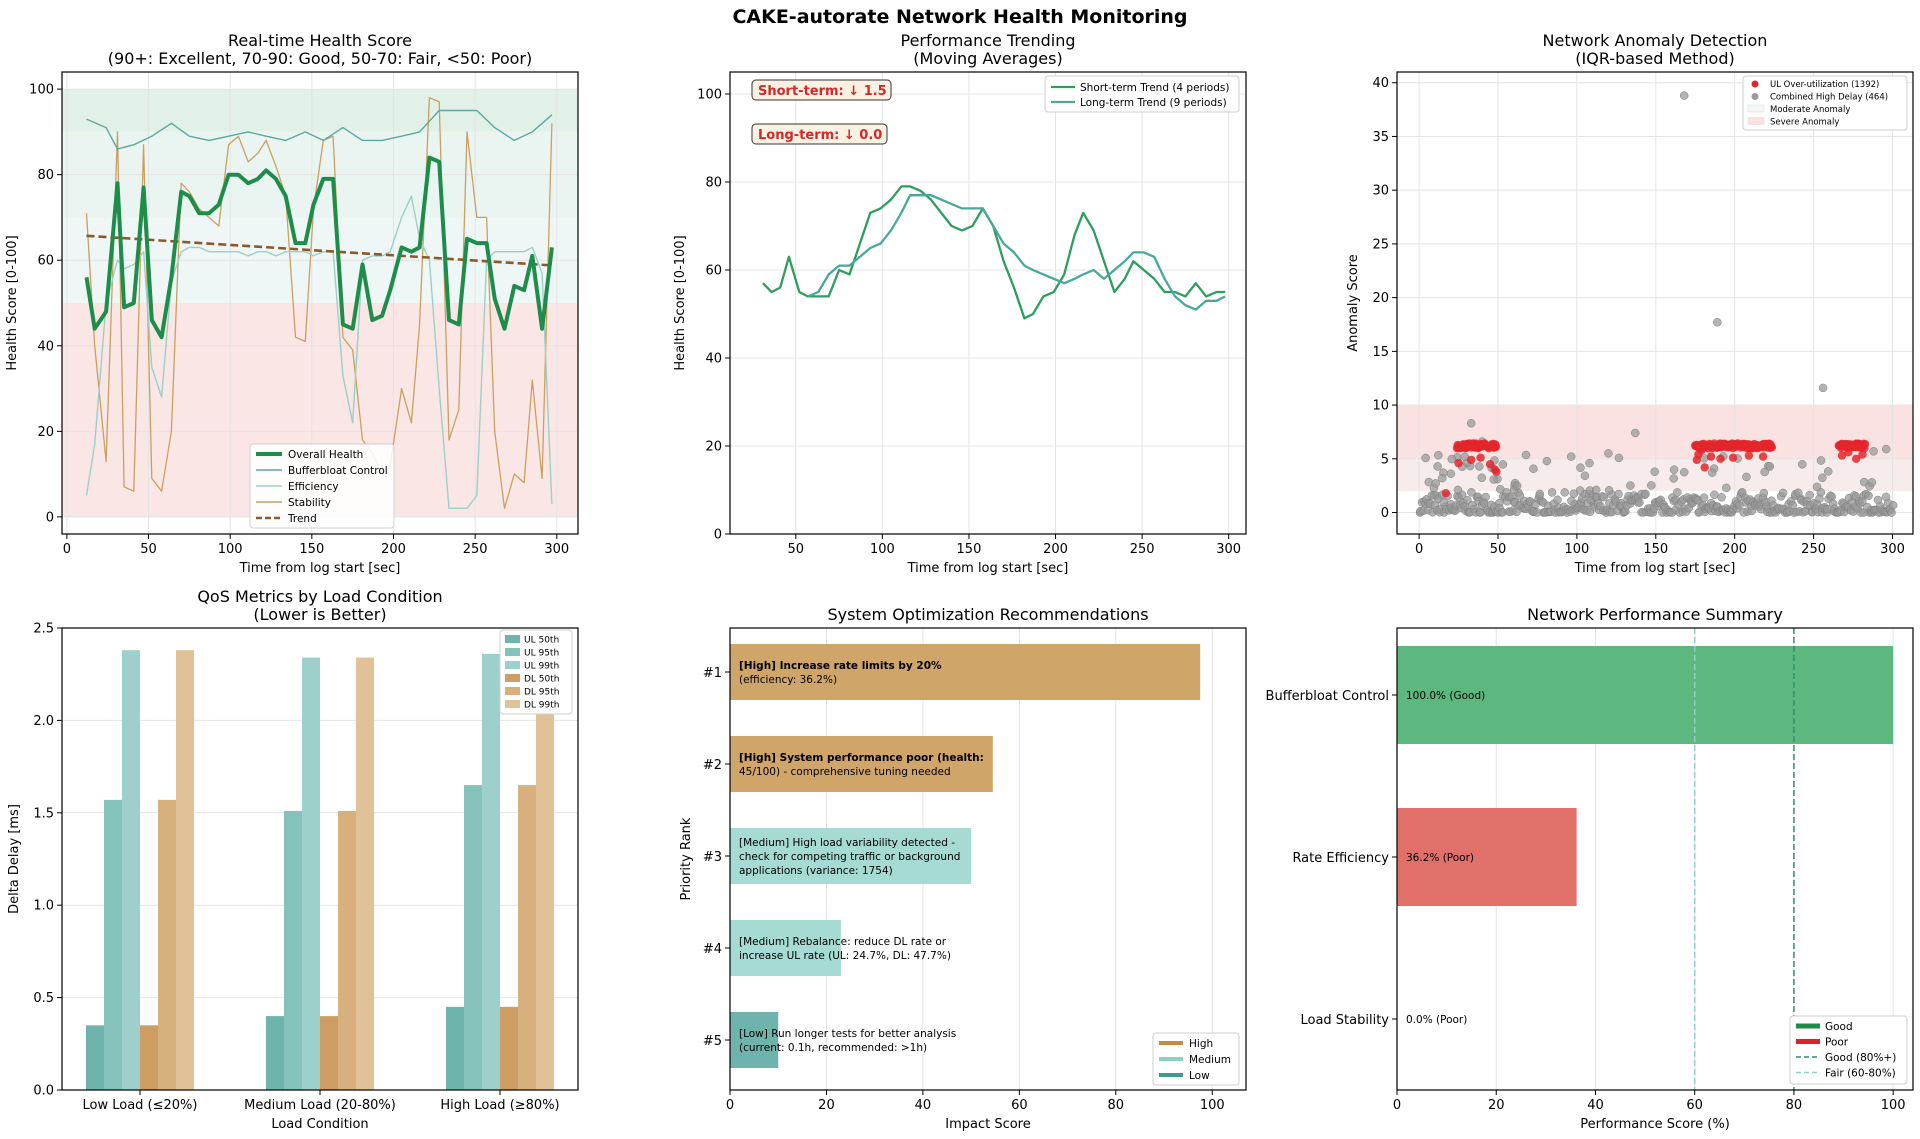 This screenshot has width=1920, height=1139. Describe the element at coordinates (840, 666) in the screenshot. I see `recommendation-text: [High] Increase rate limits by 20%` at that location.